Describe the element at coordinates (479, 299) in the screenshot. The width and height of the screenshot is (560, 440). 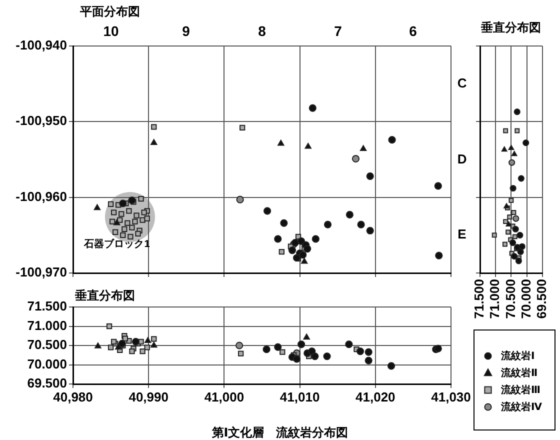
I see `x-tick-label: 71.500` at that location.